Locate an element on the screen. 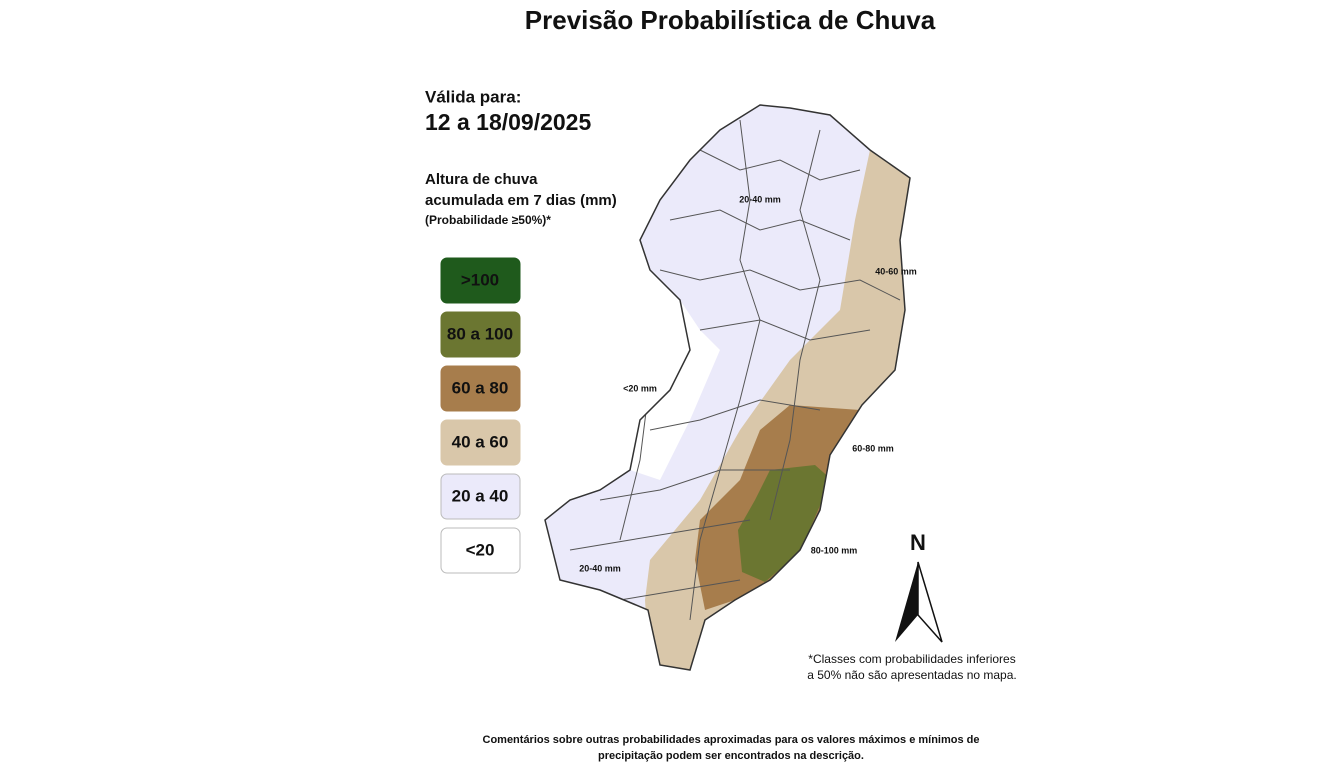  validity-period: 12 a 18/09/2025 is located at coordinates (508, 122).